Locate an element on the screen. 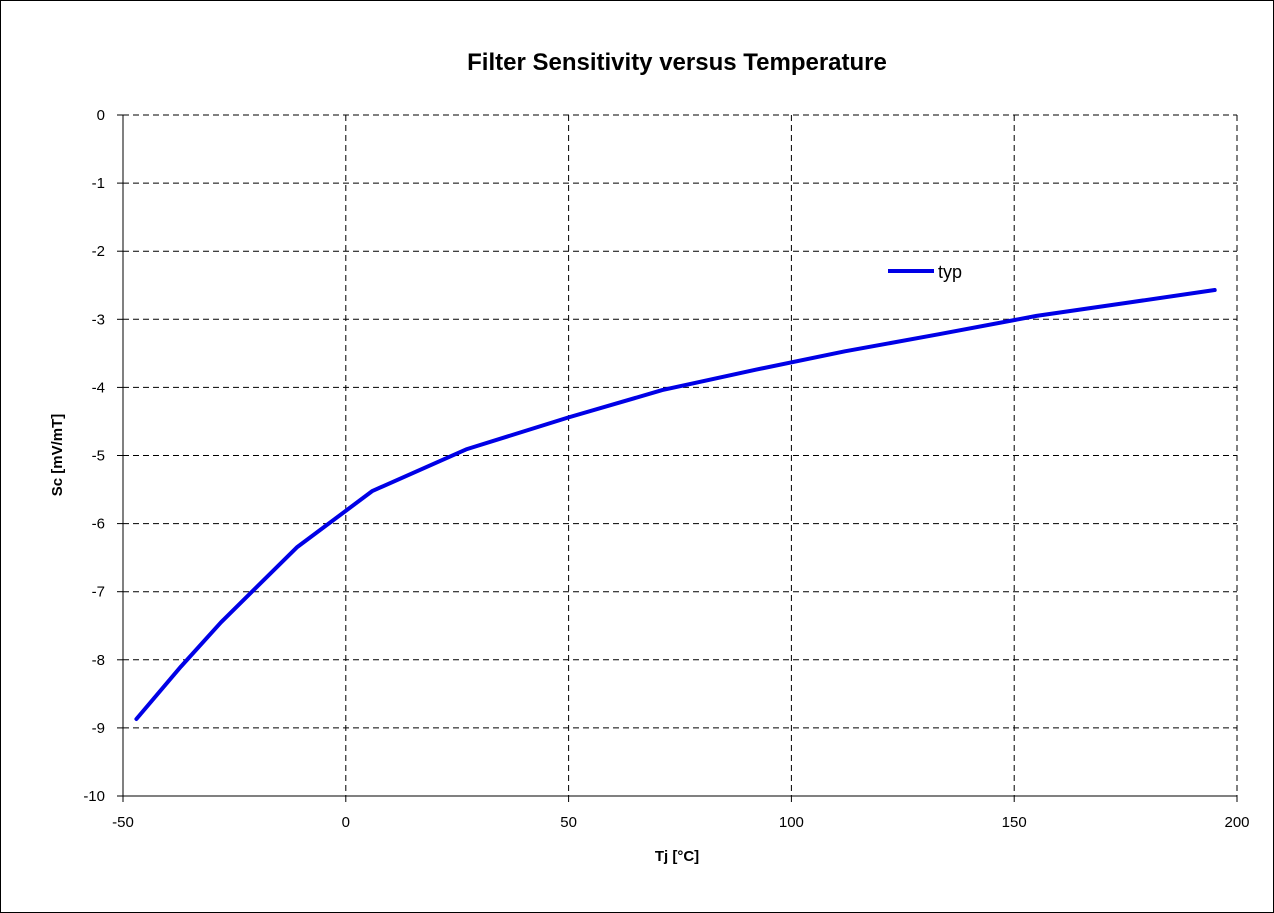 The height and width of the screenshot is (913, 1274). y-tick-label-8: -8 is located at coordinates (98, 660).